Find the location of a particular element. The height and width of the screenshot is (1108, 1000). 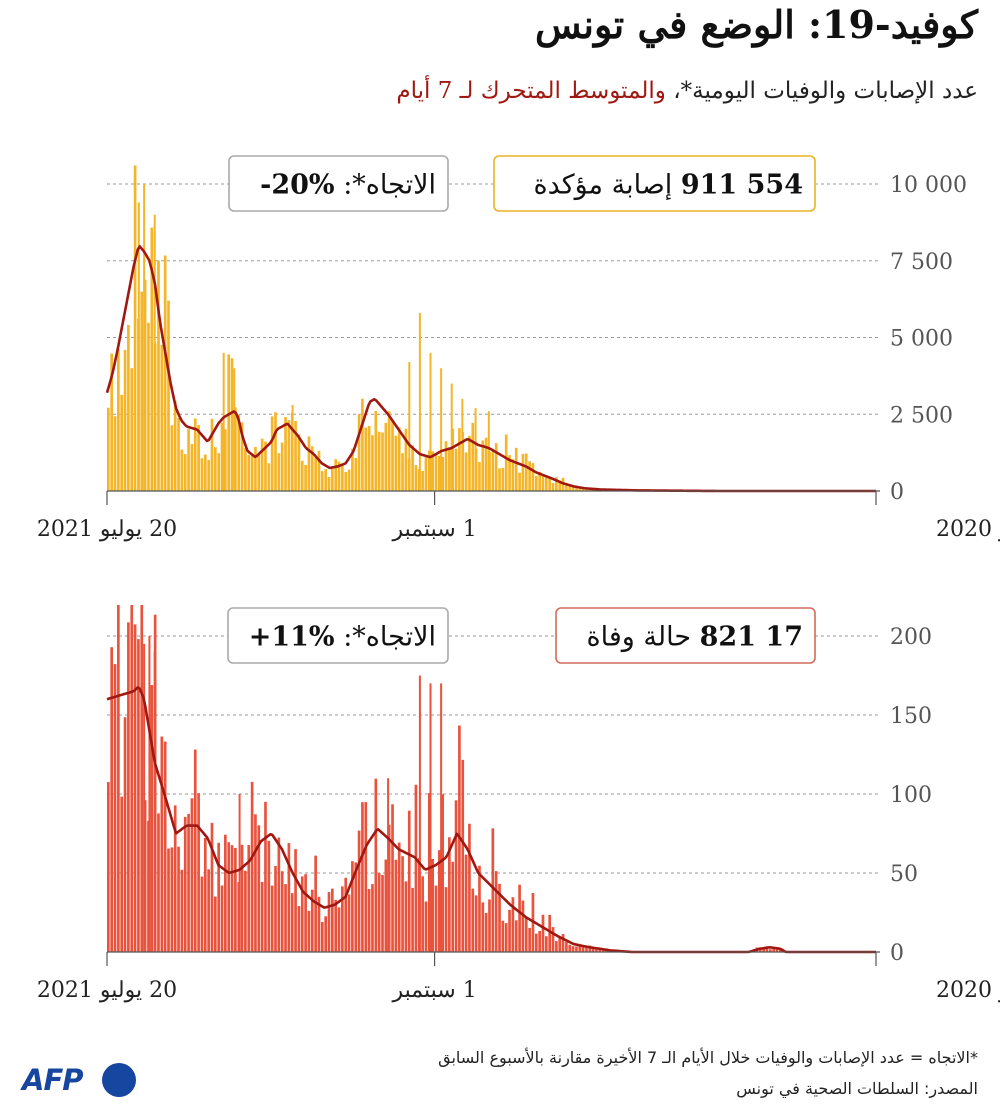

trend-value: -20% is located at coordinates (297, 185).